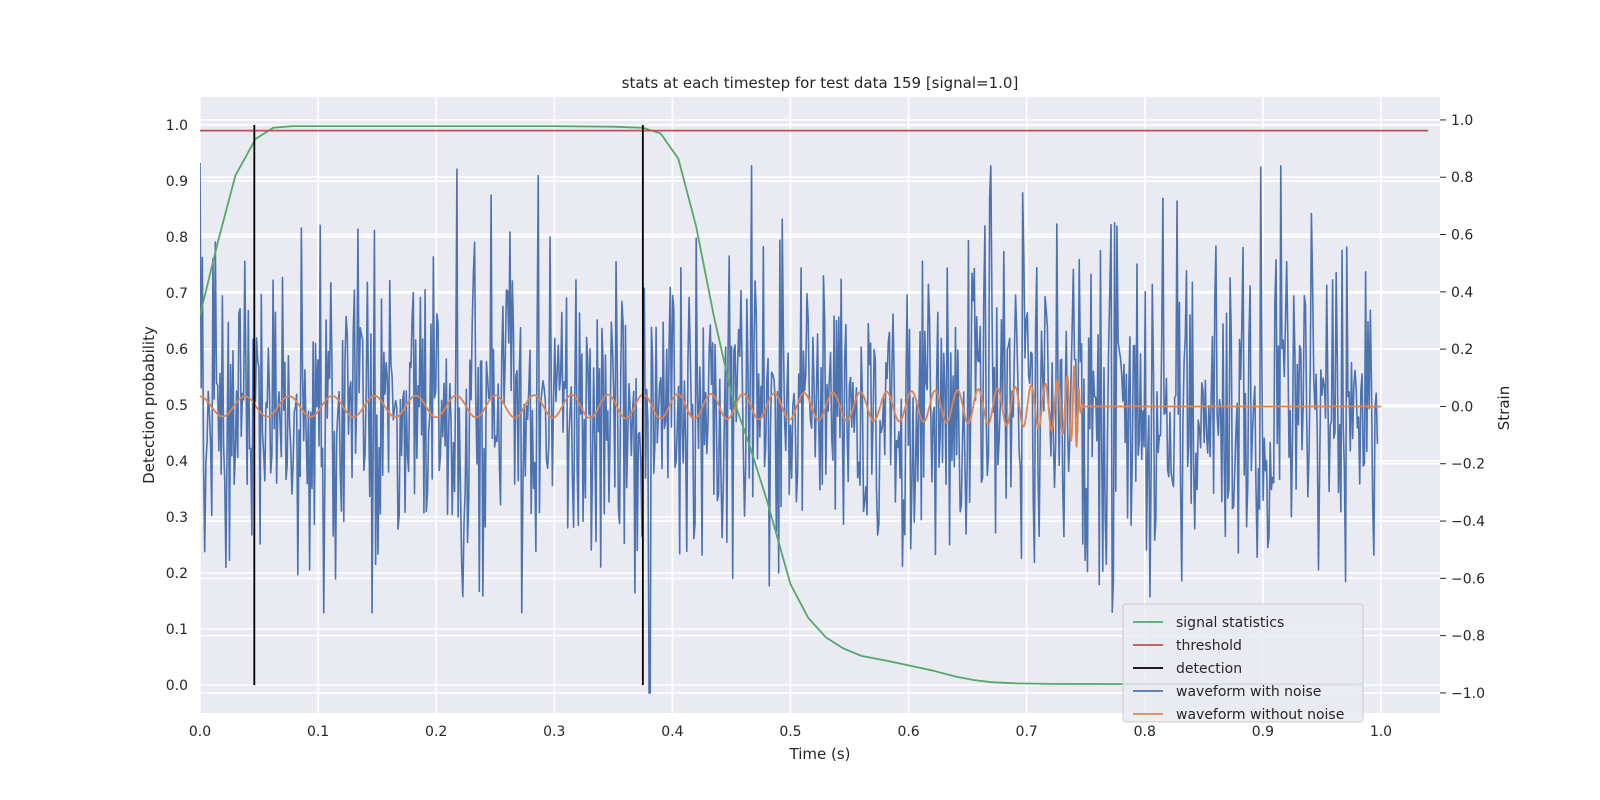 The image size is (1600, 800). What do you see at coordinates (820, 754) in the screenshot?
I see `x-axis-label: Time (s)` at bounding box center [820, 754].